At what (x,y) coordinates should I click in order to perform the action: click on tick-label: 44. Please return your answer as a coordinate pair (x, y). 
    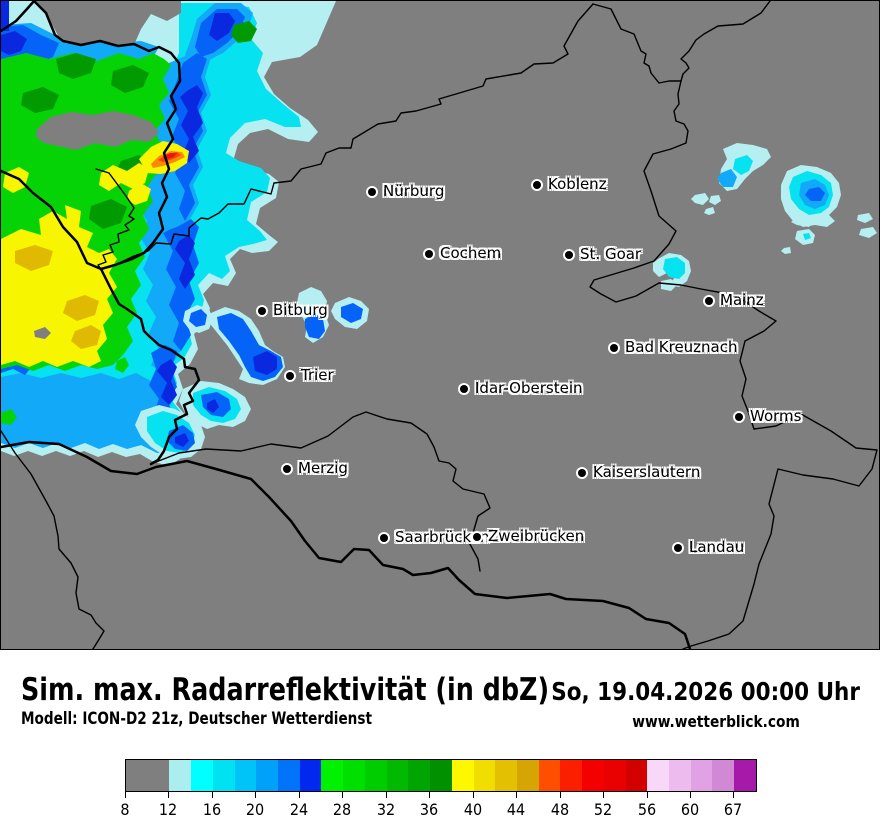
    Looking at the image, I should click on (516, 809).